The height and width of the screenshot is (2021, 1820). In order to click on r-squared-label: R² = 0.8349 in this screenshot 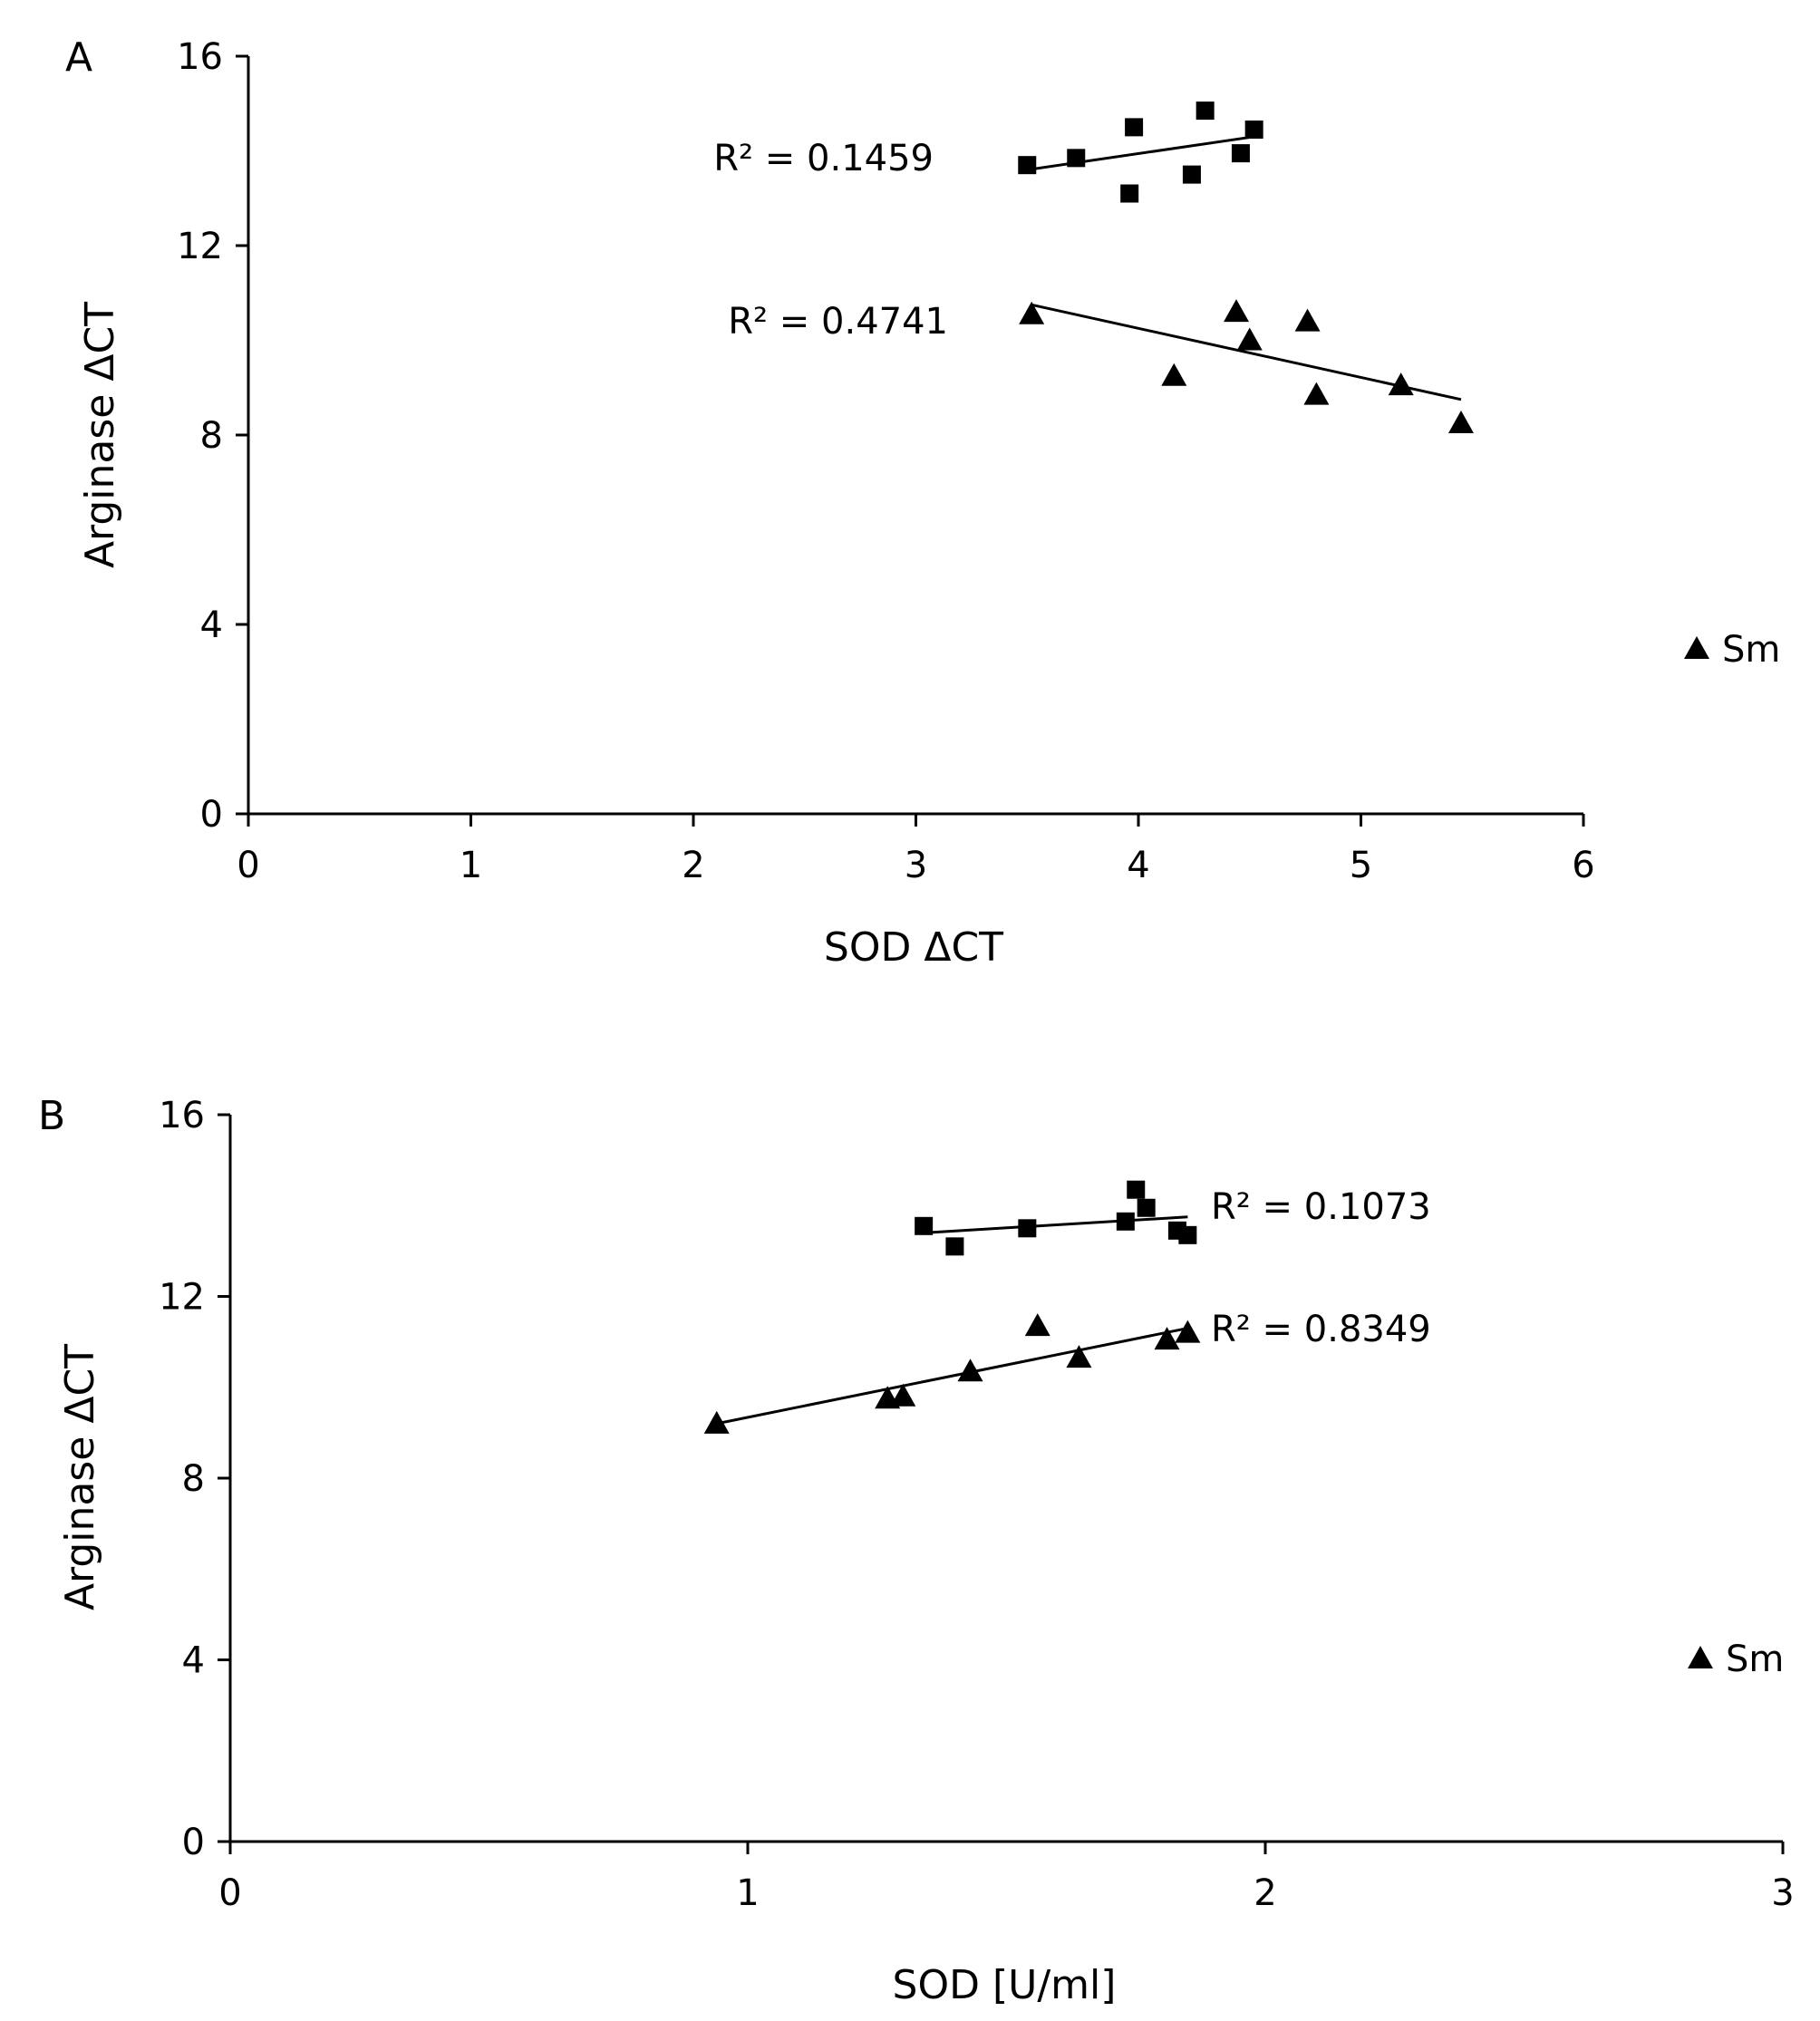, I will do `click(1321, 1329)`.